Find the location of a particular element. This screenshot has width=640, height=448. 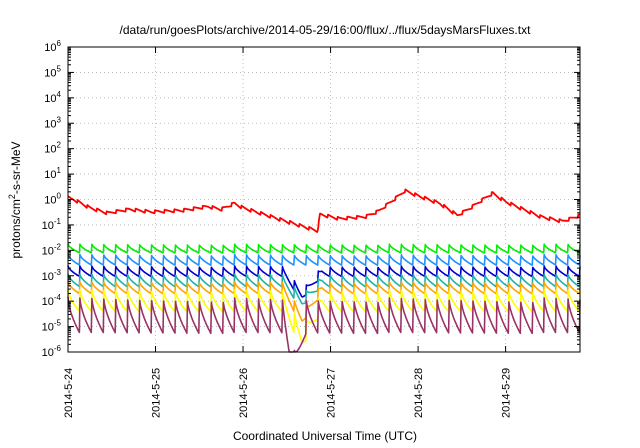

y-tick-label: 10⁻² is located at coordinates (52, 249).